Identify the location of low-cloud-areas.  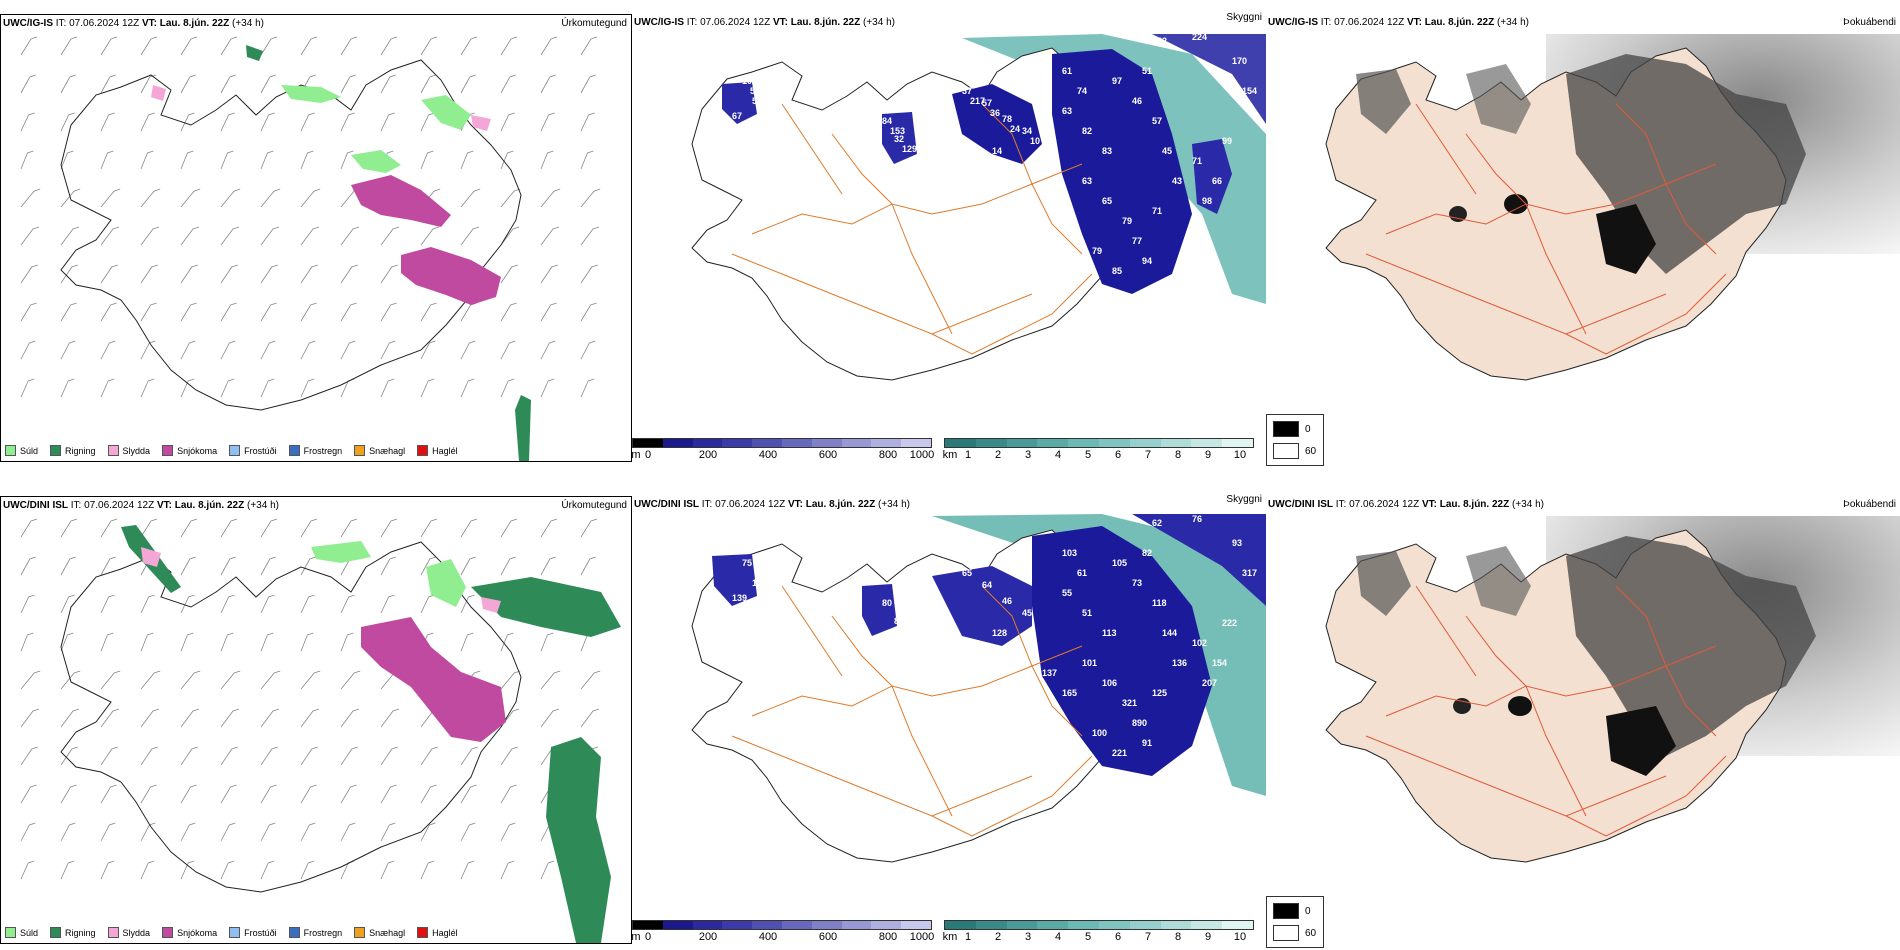
(962, 651).